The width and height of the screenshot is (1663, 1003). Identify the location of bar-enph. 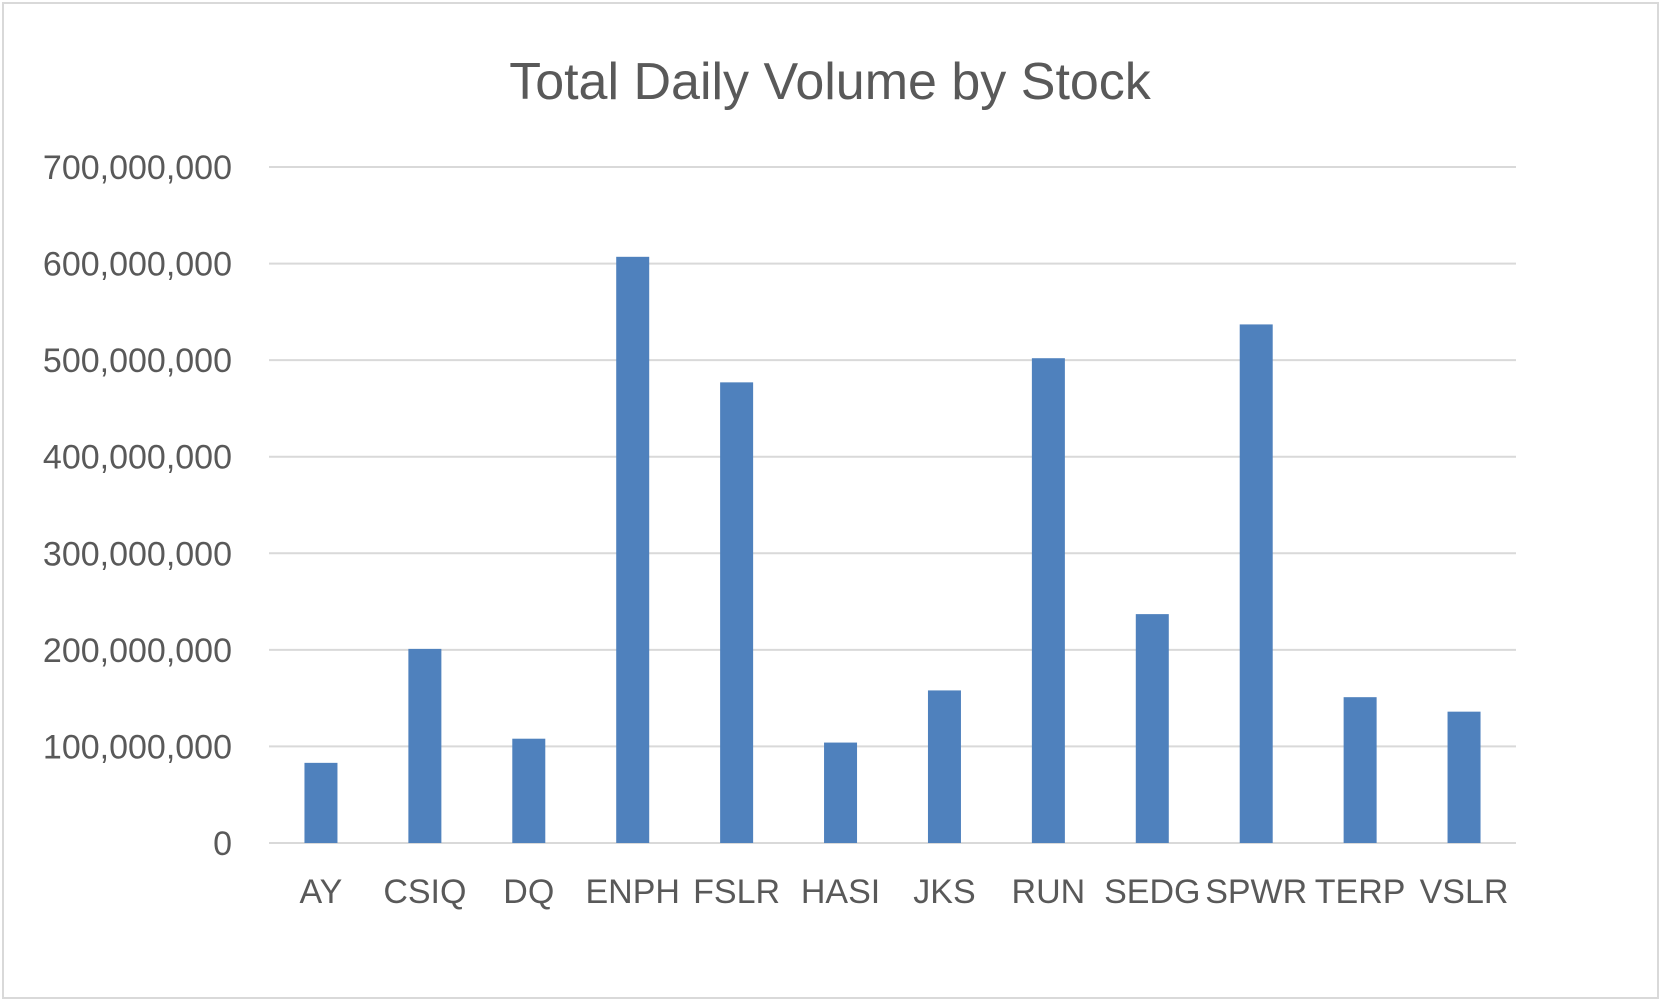
(633, 550).